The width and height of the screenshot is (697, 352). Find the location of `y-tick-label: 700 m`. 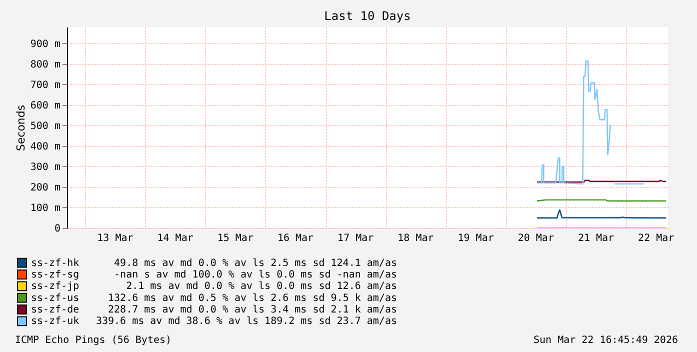

y-tick-label: 700 m is located at coordinates (45, 85).